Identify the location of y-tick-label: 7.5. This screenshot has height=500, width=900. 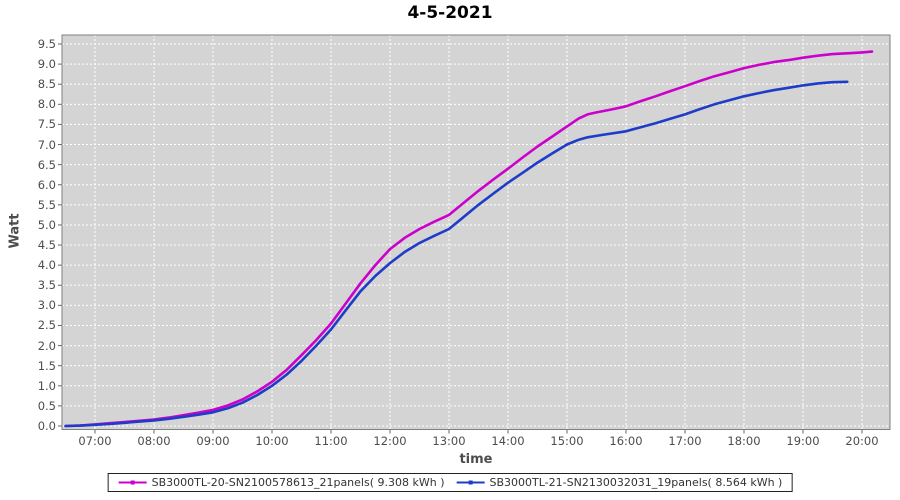
(46, 124).